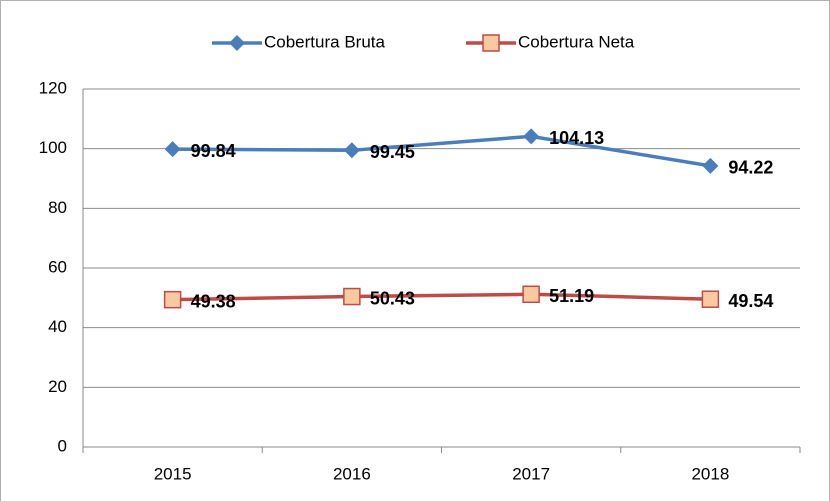  What do you see at coordinates (571, 296) in the screenshot?
I see `data-label: 51.19` at bounding box center [571, 296].